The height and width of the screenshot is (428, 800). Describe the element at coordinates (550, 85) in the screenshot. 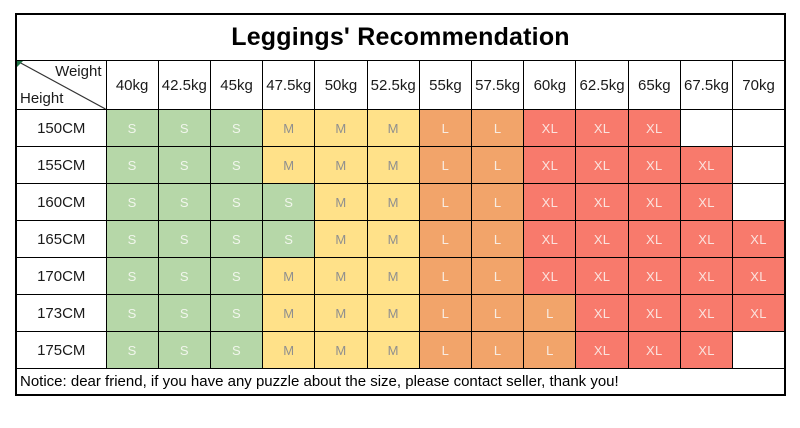

I see `weight-header: 60kg` at that location.